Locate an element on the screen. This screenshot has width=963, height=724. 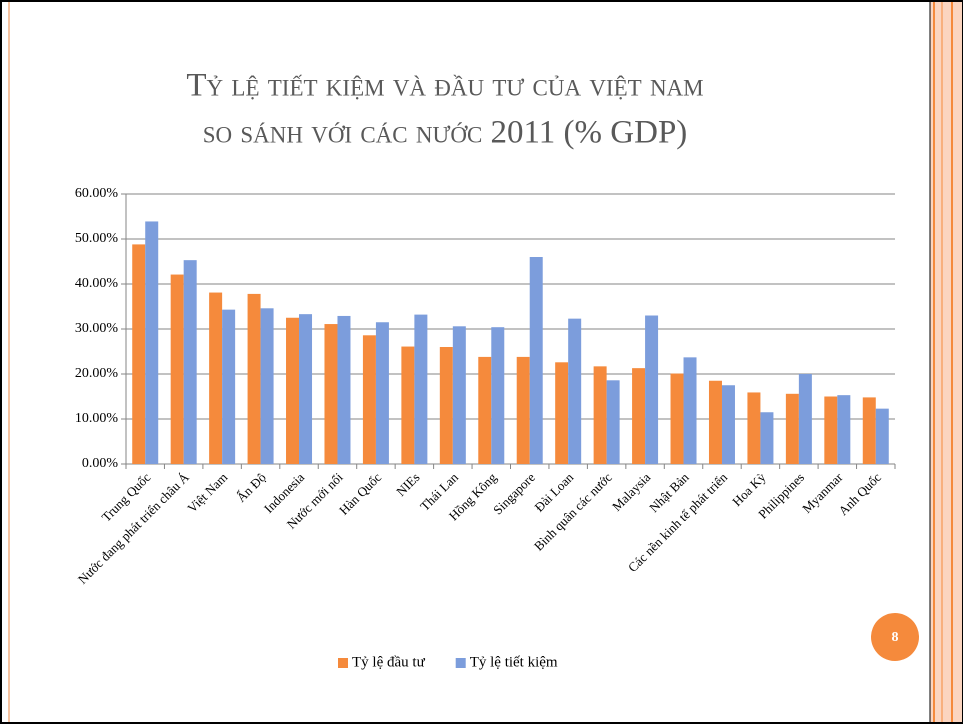
slide-title: Tỷ lệ tiết kiệm và đầu tư của việt nam is located at coordinates (444, 86).